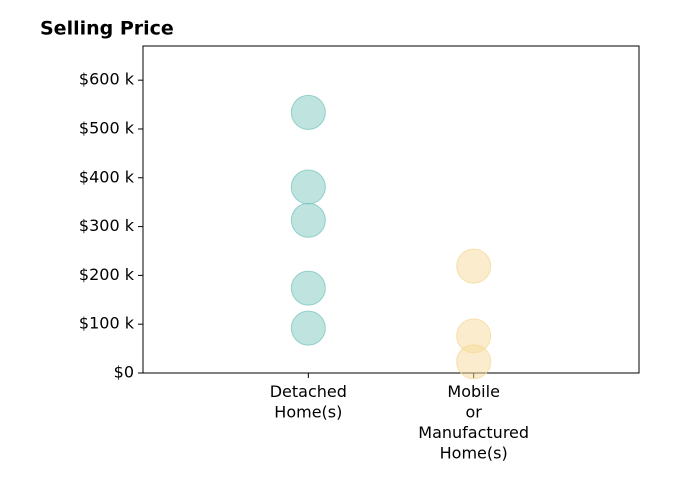  What do you see at coordinates (107, 127) in the screenshot?
I see `y-tick-label: $500 k` at bounding box center [107, 127].